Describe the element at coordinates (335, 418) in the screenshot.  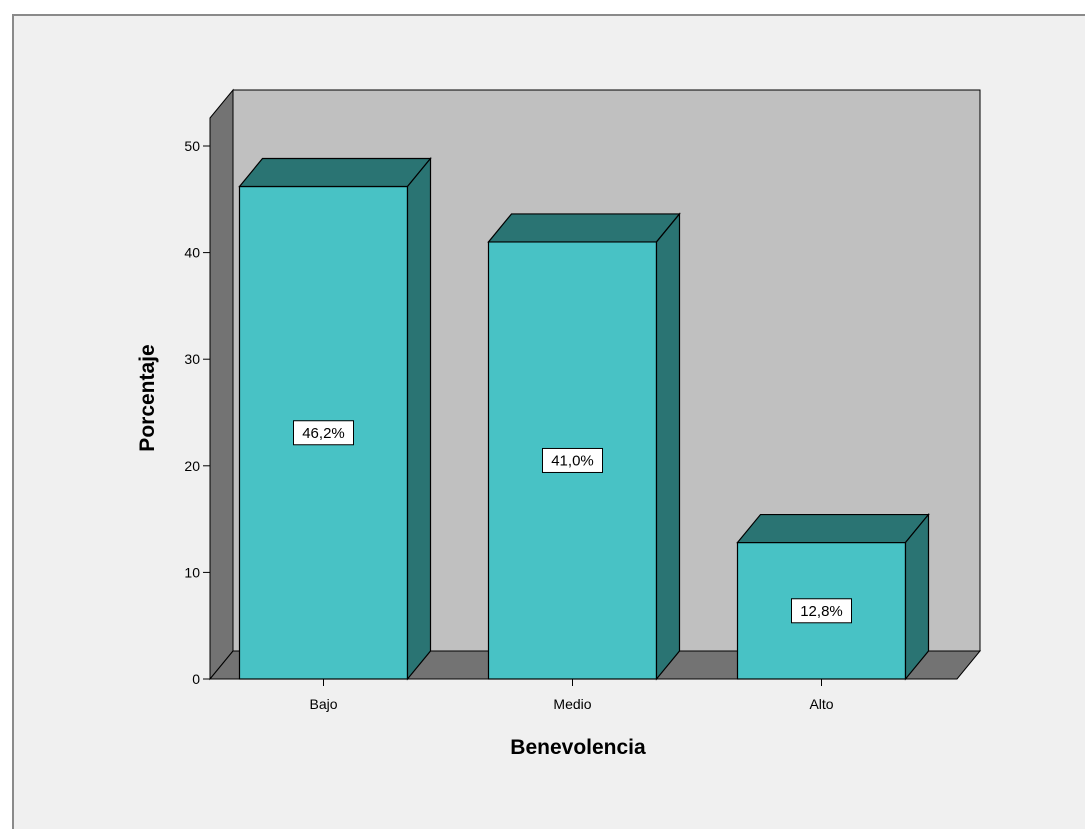
I see `bar: 46,2%` at that location.